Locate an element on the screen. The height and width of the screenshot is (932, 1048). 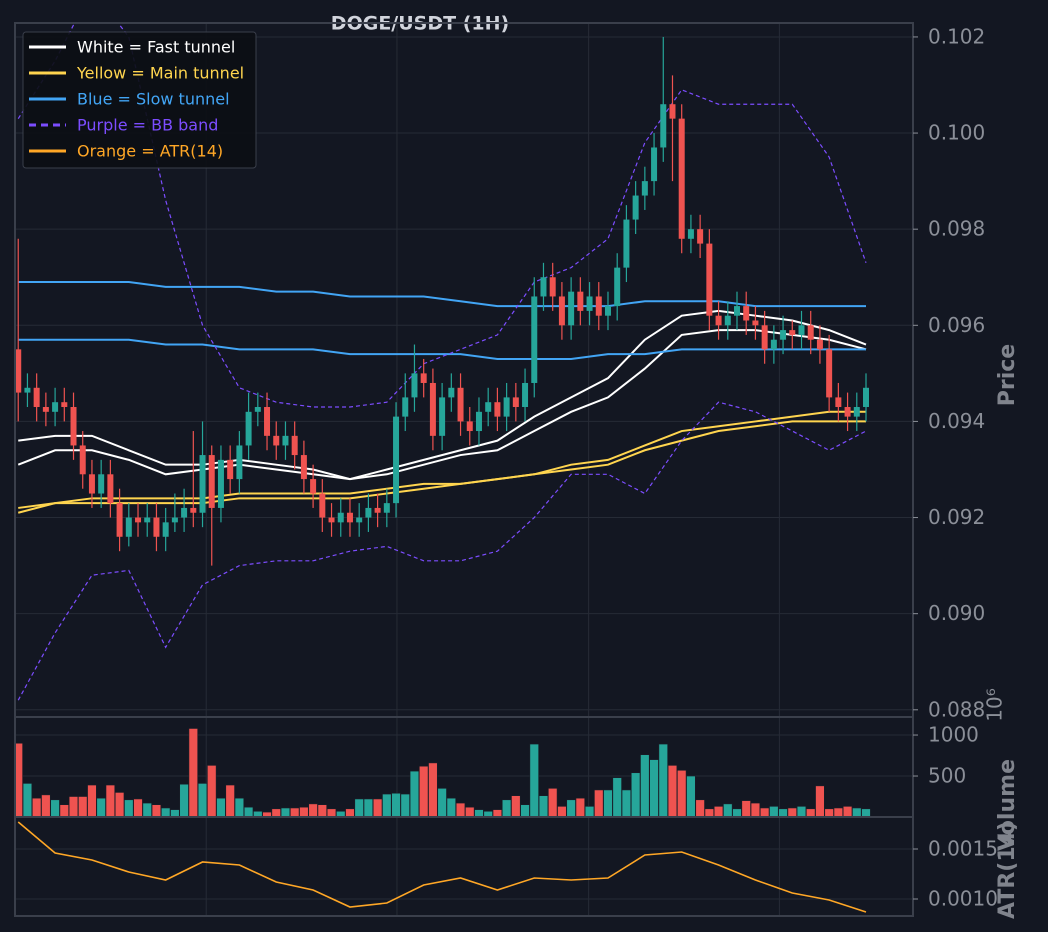
y-tick-label: 0.094 is located at coordinates (956, 421).